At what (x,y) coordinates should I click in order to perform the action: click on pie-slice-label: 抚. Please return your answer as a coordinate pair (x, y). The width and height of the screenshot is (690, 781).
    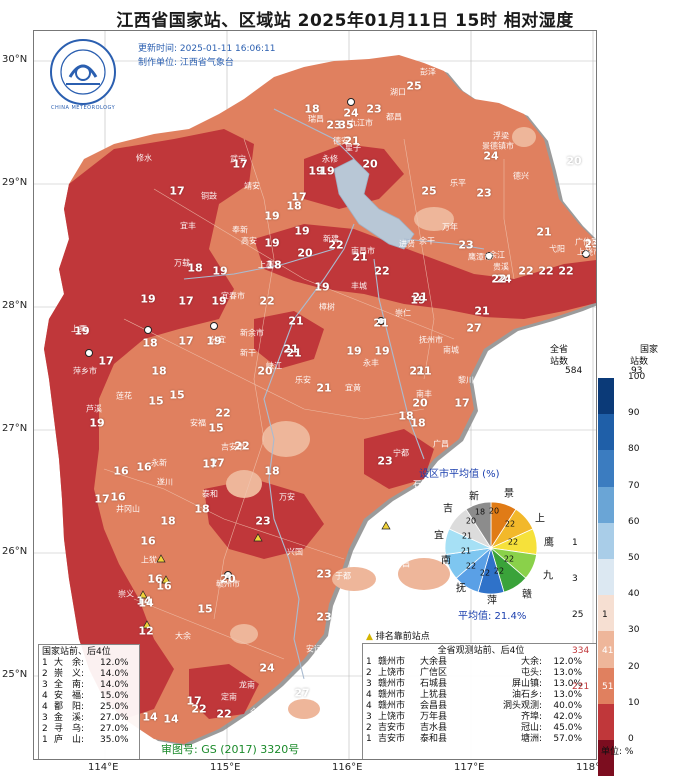
    Looking at the image, I should click on (461, 589).